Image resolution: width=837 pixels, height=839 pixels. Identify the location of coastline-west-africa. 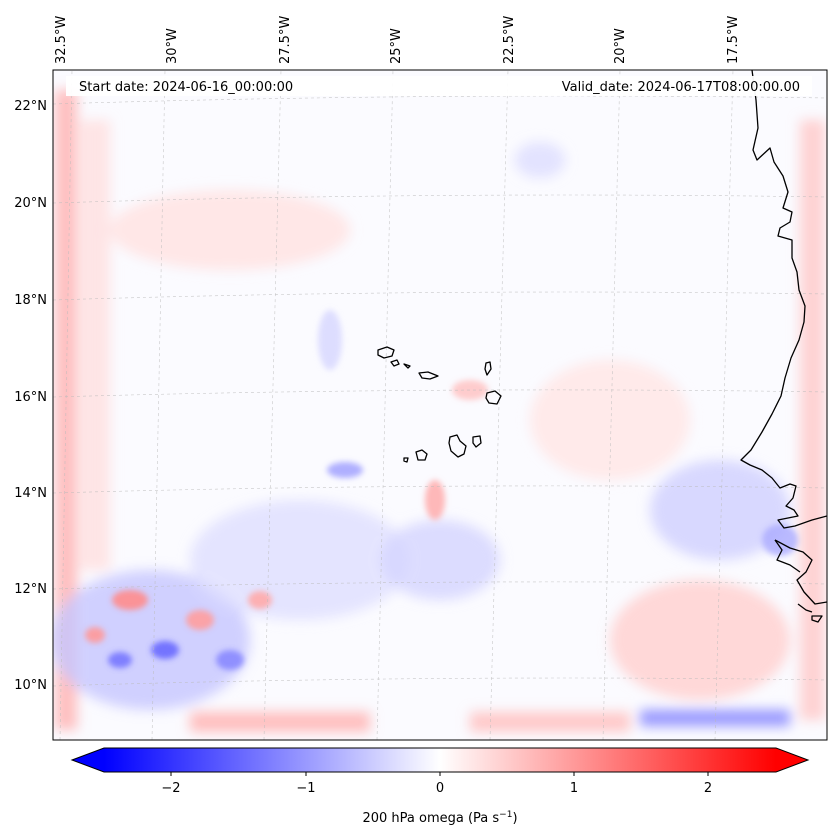
(783, 346).